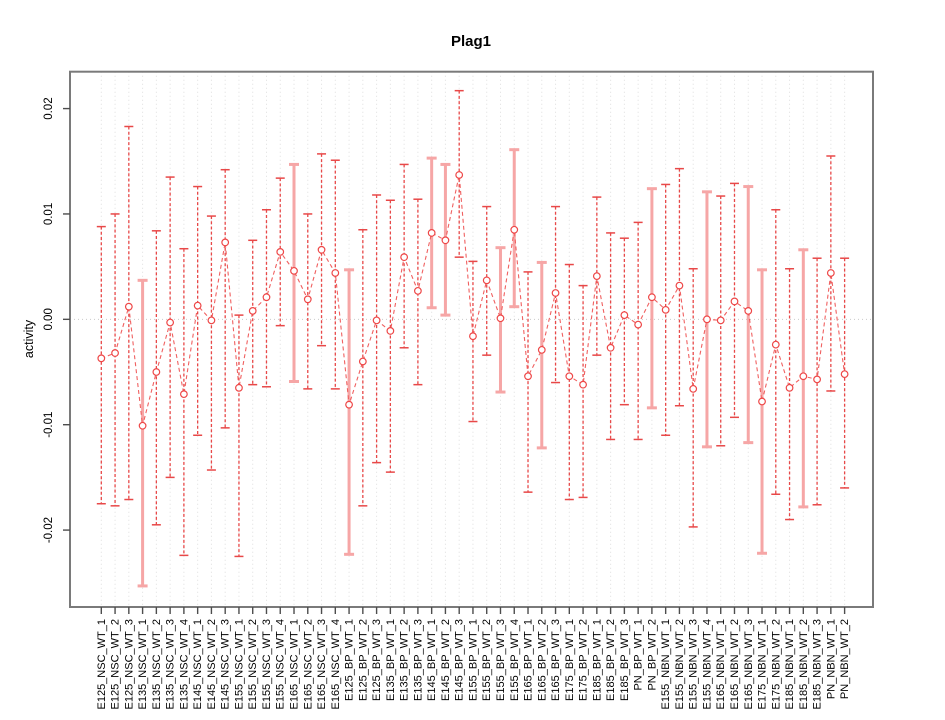  Describe the element at coordinates (804, 664) in the screenshot. I see `x-tick-label: E185_NBN_WT_2` at that location.